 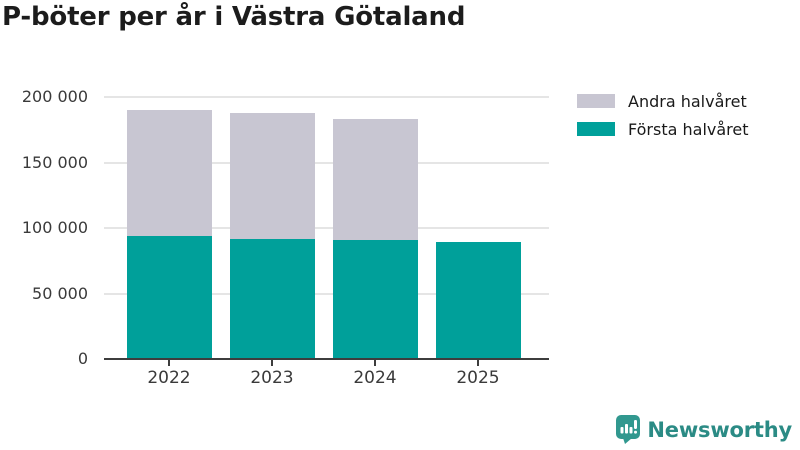 I want to click on chart-title: P-böter per år i Västra Götaland, so click(x=234, y=17).